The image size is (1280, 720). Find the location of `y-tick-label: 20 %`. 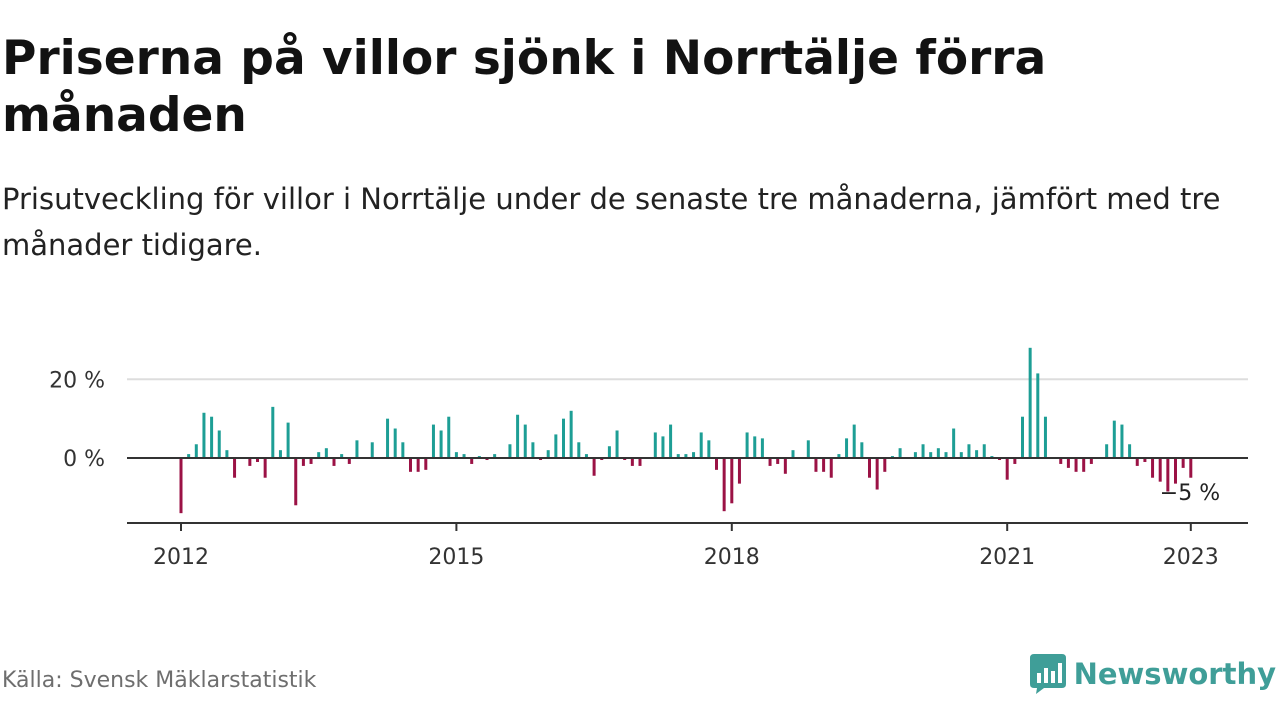

y-tick-label: 20 % is located at coordinates (77, 380).